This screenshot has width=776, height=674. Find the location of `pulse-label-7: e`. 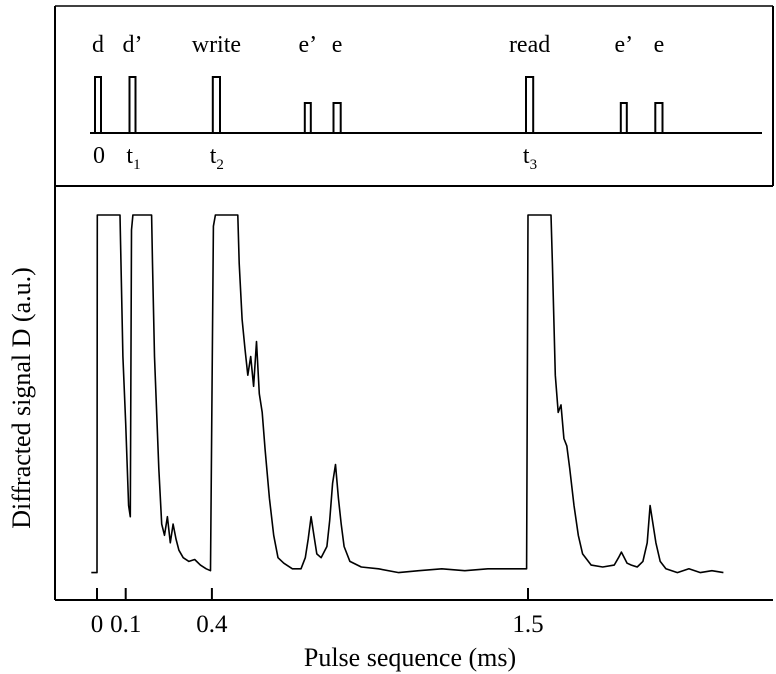

pulse-label-7: e is located at coordinates (659, 45).